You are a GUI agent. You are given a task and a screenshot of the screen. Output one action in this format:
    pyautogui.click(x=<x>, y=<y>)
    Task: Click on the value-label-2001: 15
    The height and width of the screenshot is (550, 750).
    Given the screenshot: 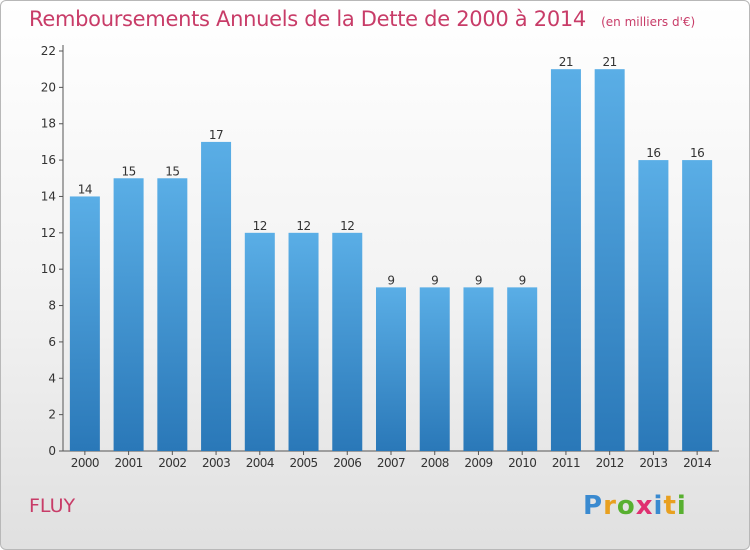 What is the action you would take?
    pyautogui.click(x=128, y=171)
    